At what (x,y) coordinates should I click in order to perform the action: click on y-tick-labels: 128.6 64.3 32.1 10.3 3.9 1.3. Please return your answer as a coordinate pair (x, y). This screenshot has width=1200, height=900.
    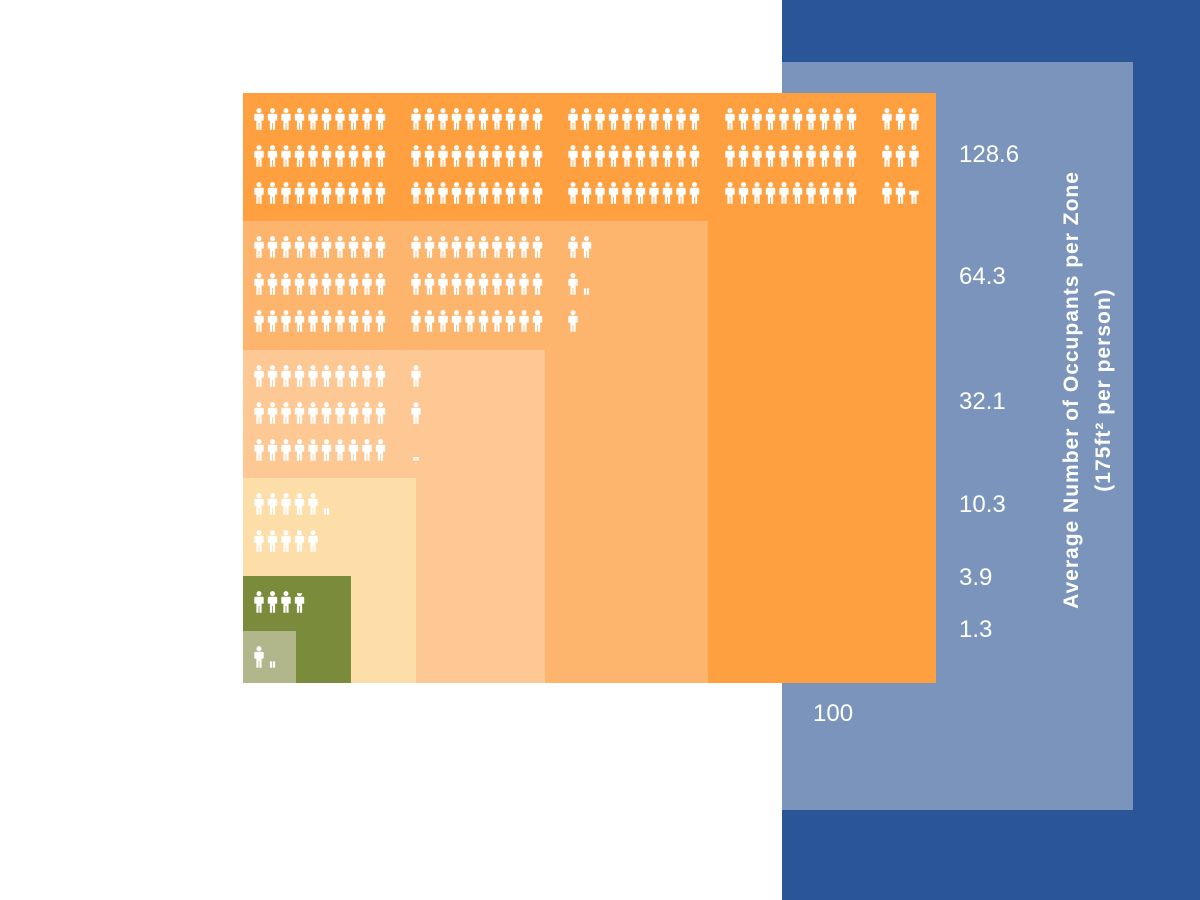
    Looking at the image, I should click on (989, 392).